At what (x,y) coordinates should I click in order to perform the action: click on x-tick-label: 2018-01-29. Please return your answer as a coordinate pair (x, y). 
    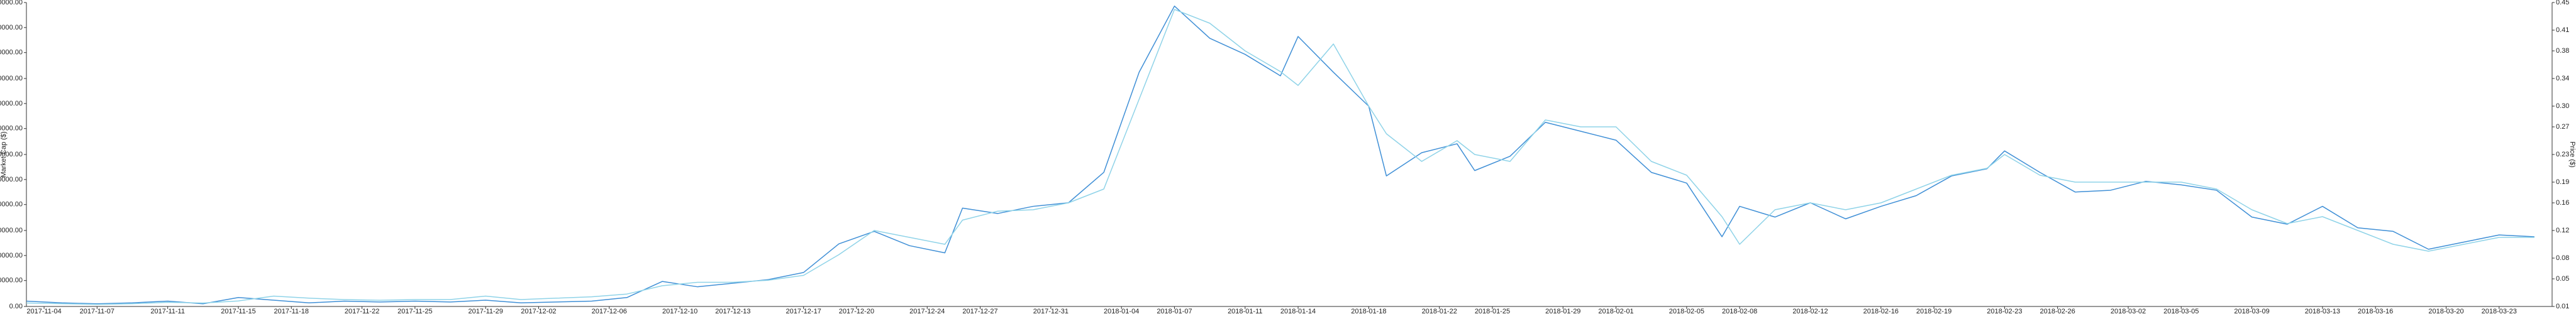
    Looking at the image, I should click on (1562, 311).